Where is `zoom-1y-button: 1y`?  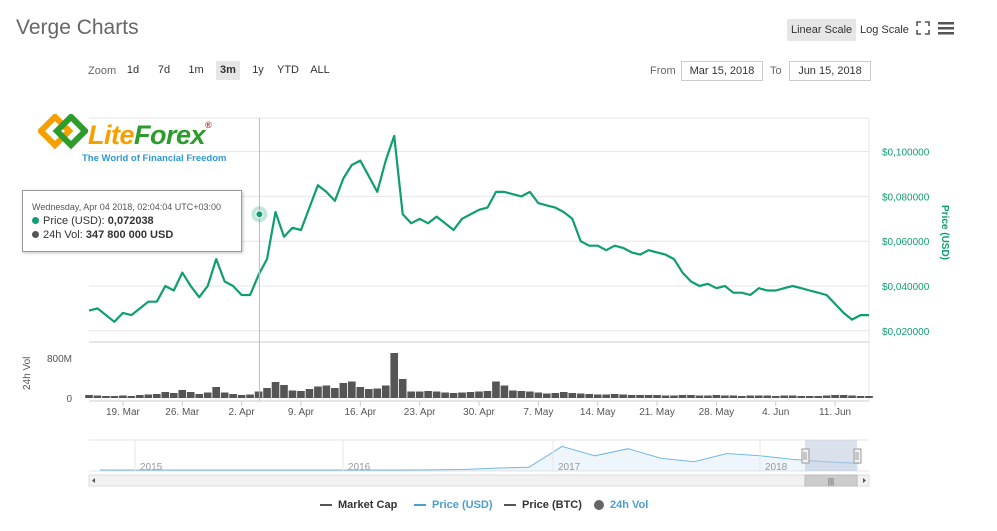
zoom-1y-button: 1y is located at coordinates (258, 70).